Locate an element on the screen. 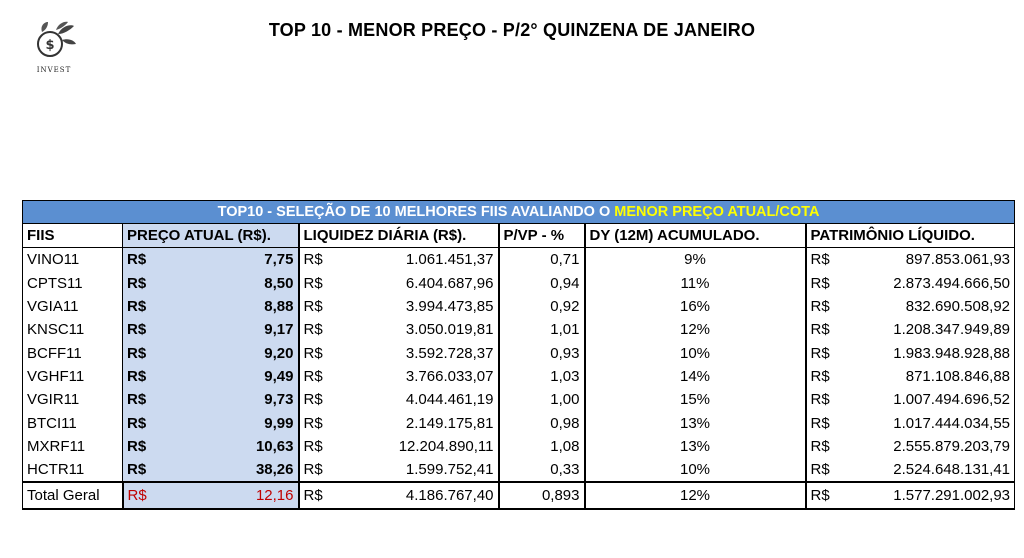  patrimony-cell-value: 1.208.347.949,89 is located at coordinates (952, 330).